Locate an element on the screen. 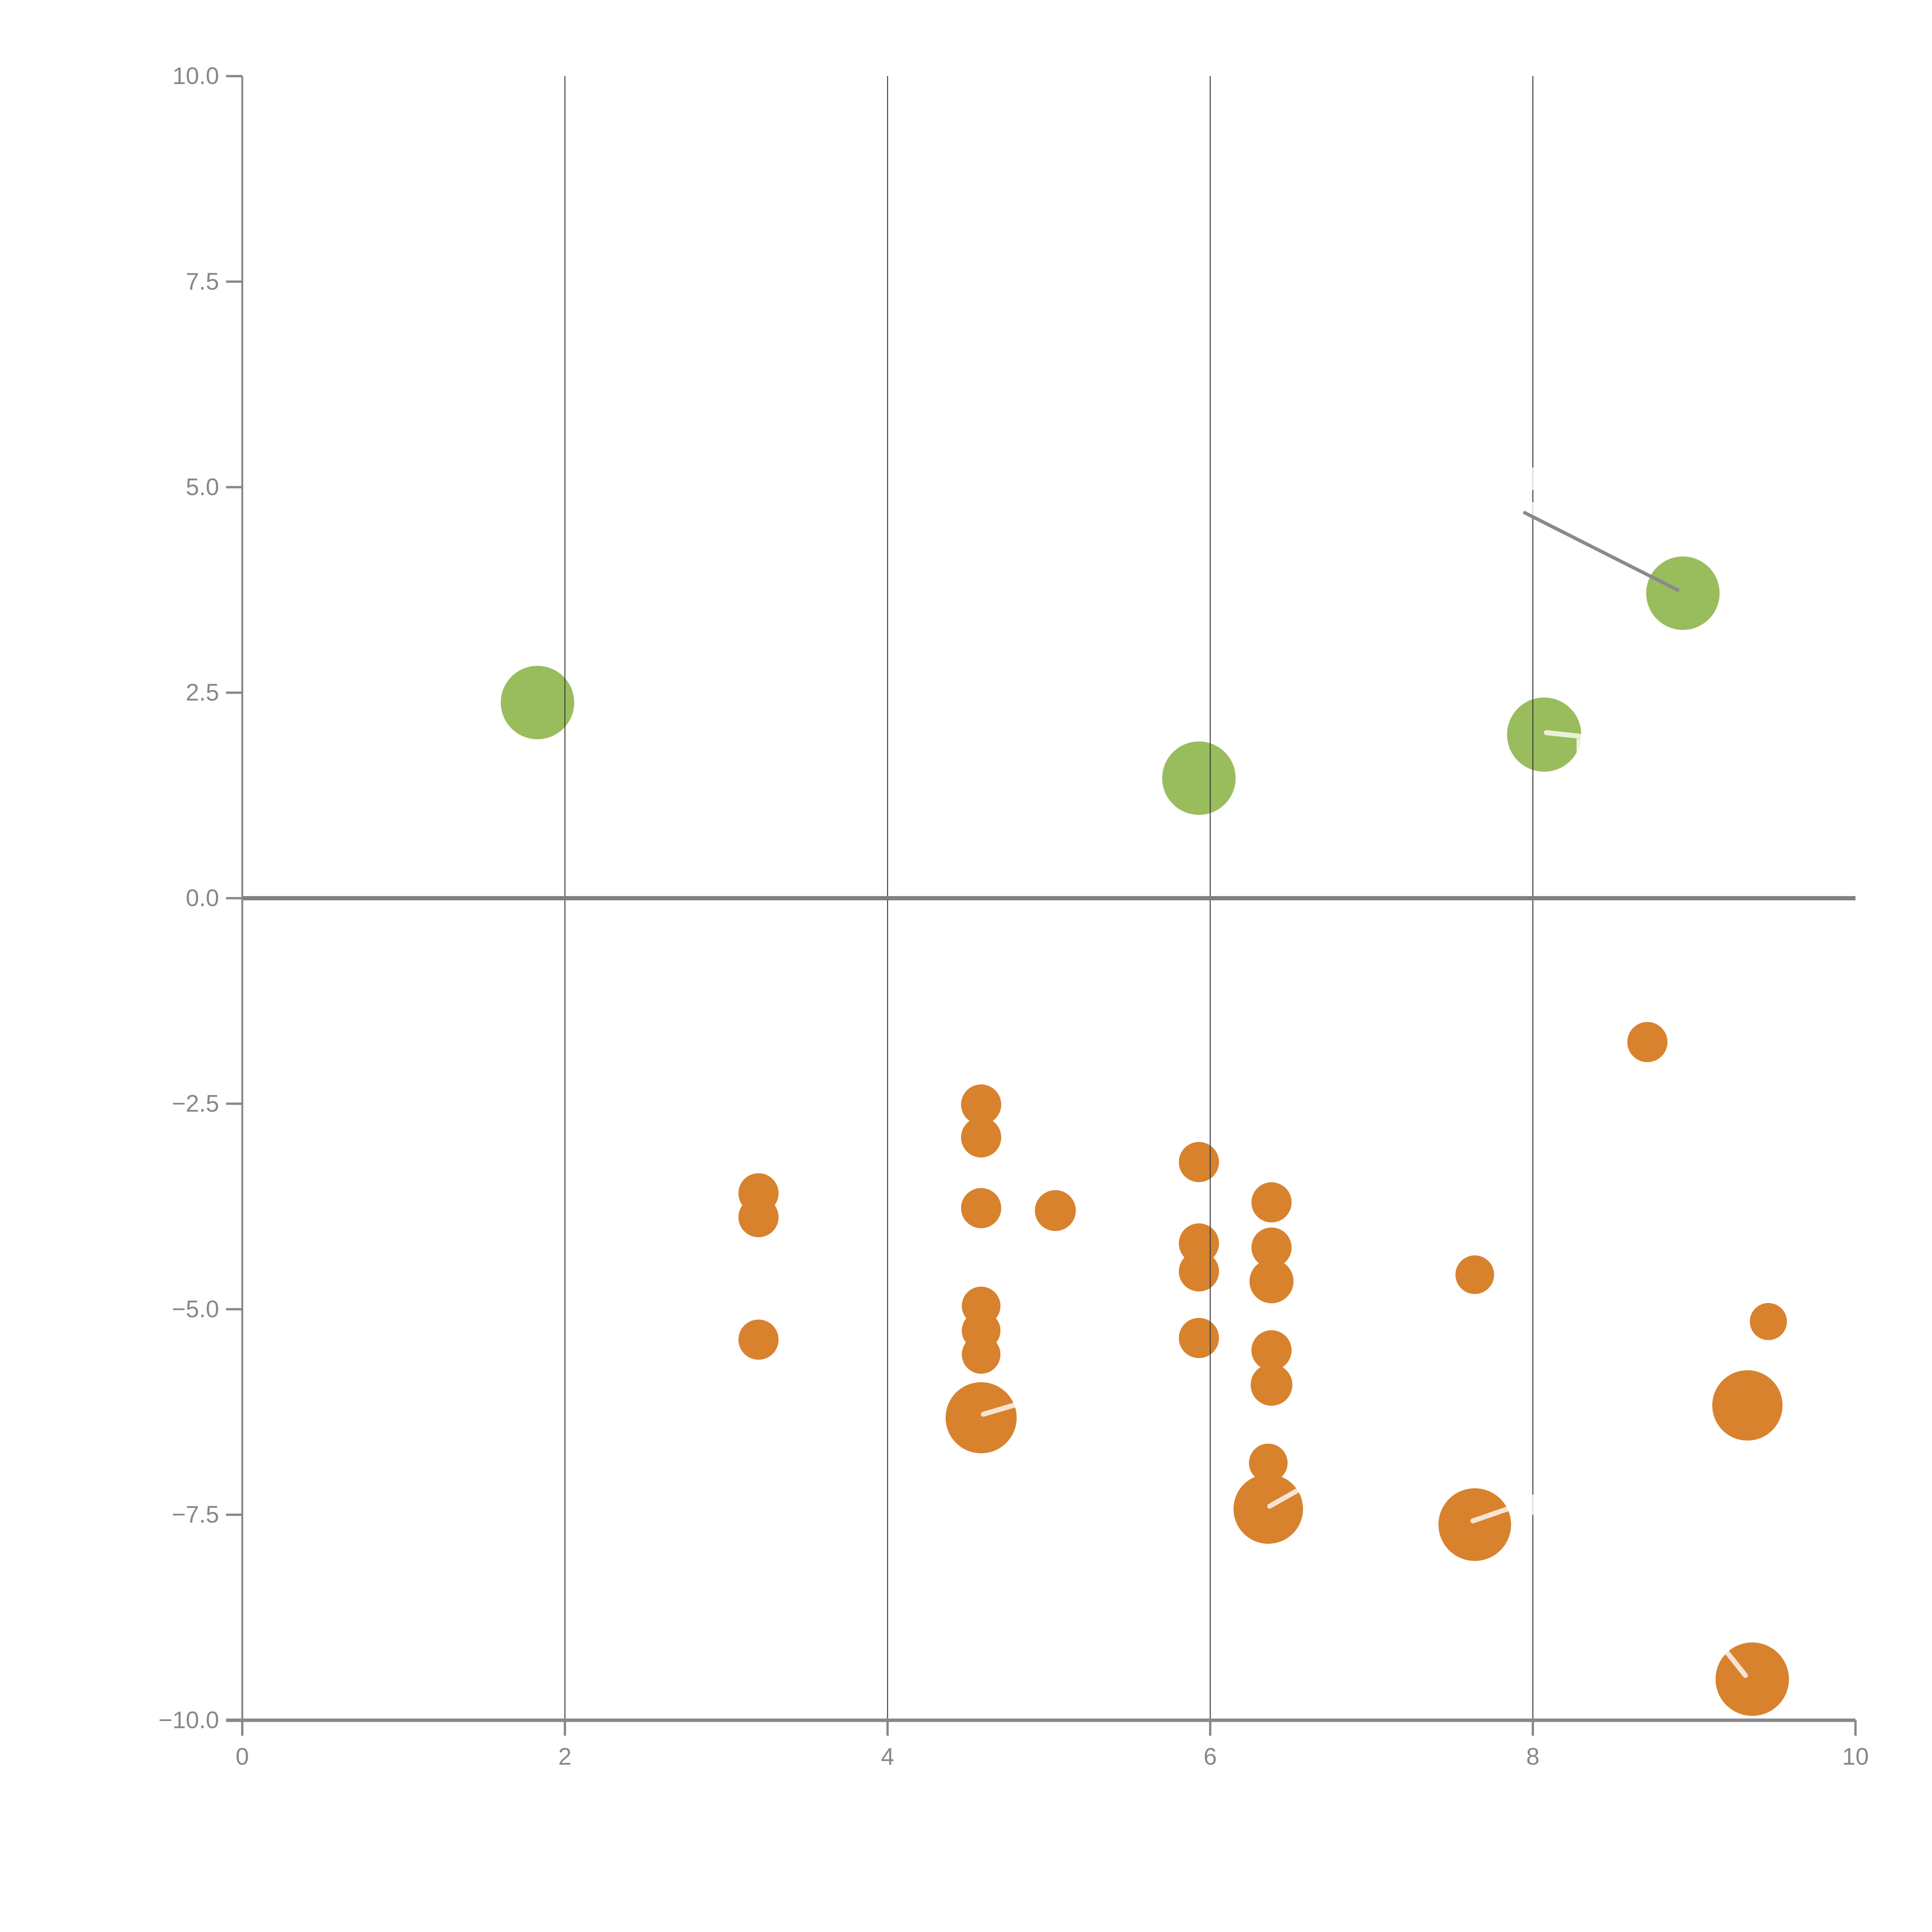  y-tick-label: 5.0 is located at coordinates (202, 487).